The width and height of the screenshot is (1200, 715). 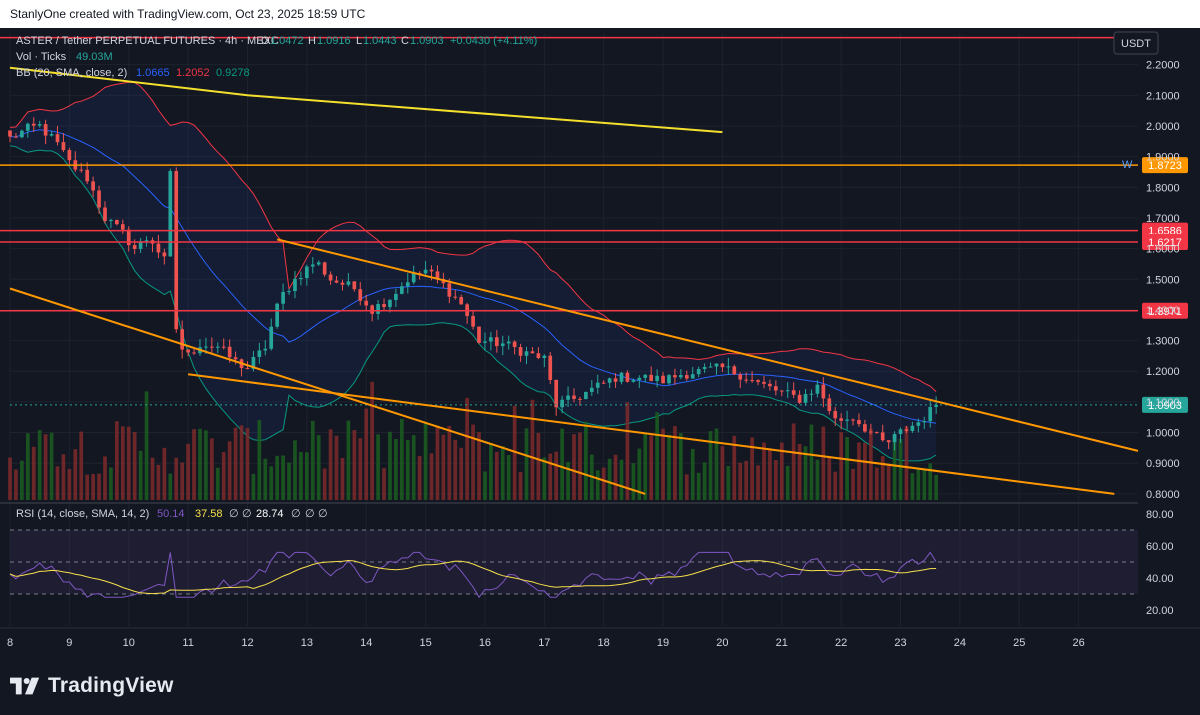 I want to click on price-tick-label: 1.0000, so click(x=1163, y=434).